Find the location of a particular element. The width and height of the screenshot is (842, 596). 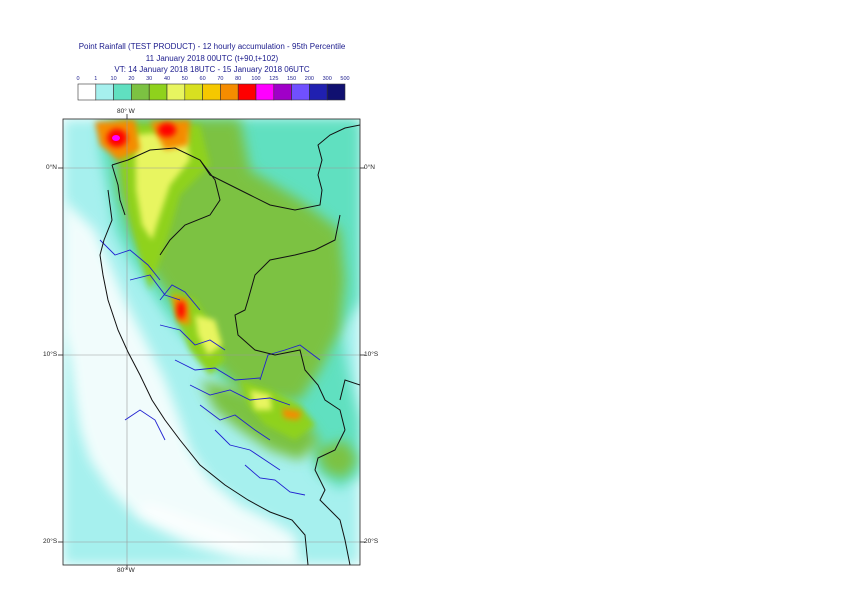

legend-threshold-label: 1 is located at coordinates (95, 79).